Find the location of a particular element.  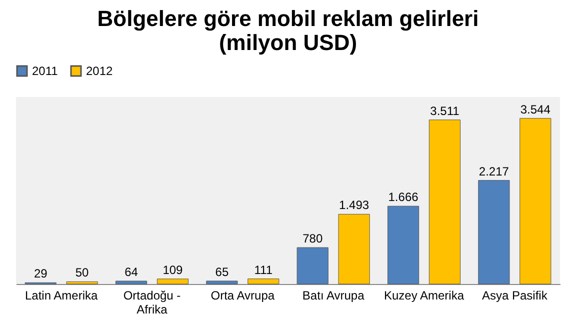

x-tick-label: Orta Avrupa is located at coordinates (242, 295).